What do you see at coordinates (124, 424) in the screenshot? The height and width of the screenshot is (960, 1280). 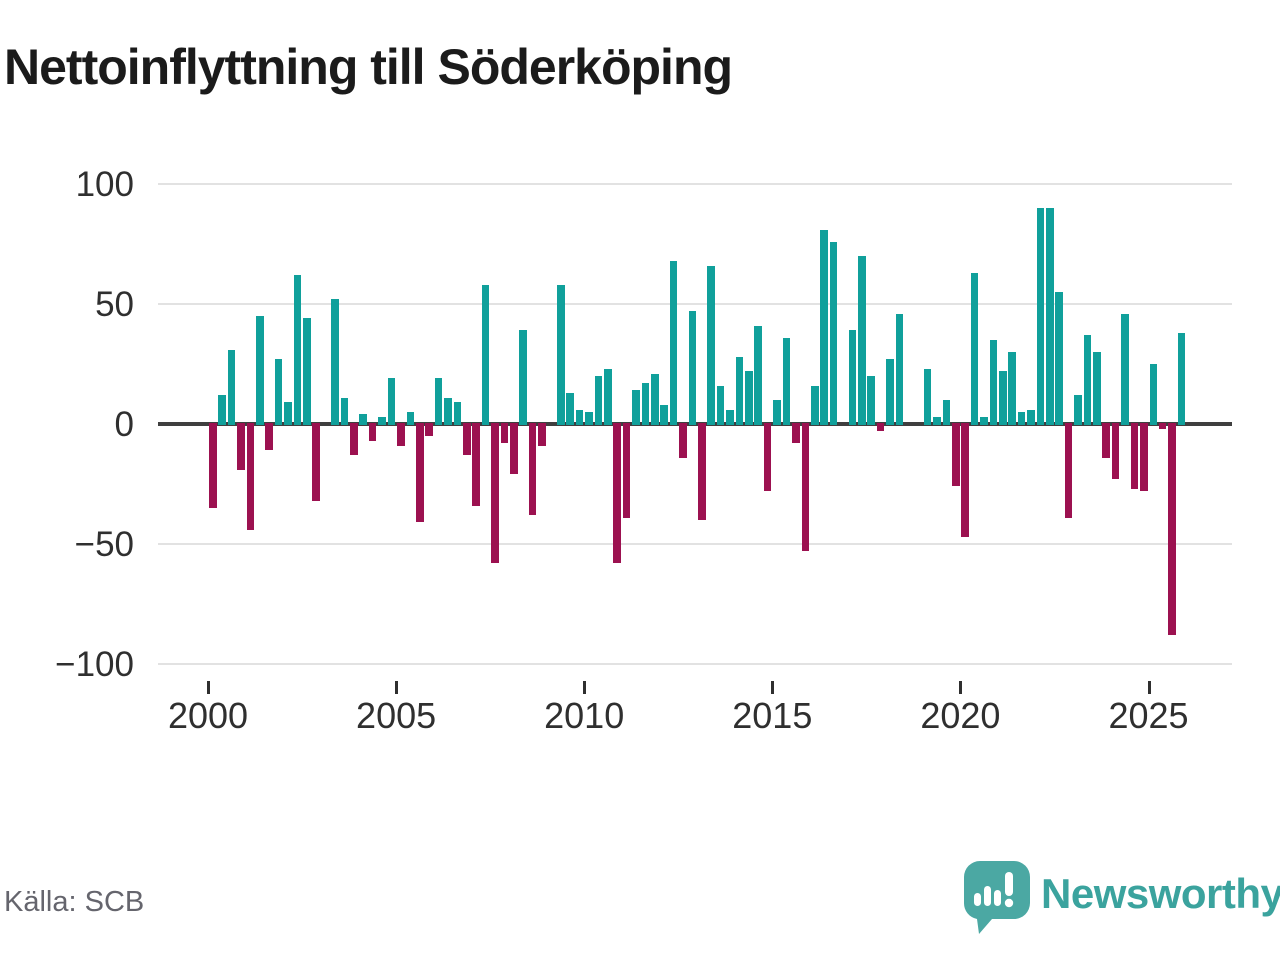 I see `y-axis-label-0: 0` at bounding box center [124, 424].